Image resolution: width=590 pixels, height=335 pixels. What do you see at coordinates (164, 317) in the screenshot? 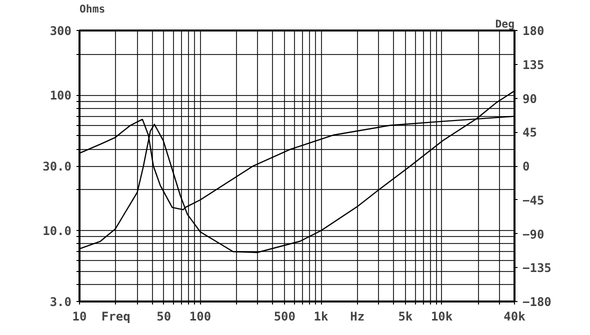
I see `x-tick-label: 50` at bounding box center [164, 317].